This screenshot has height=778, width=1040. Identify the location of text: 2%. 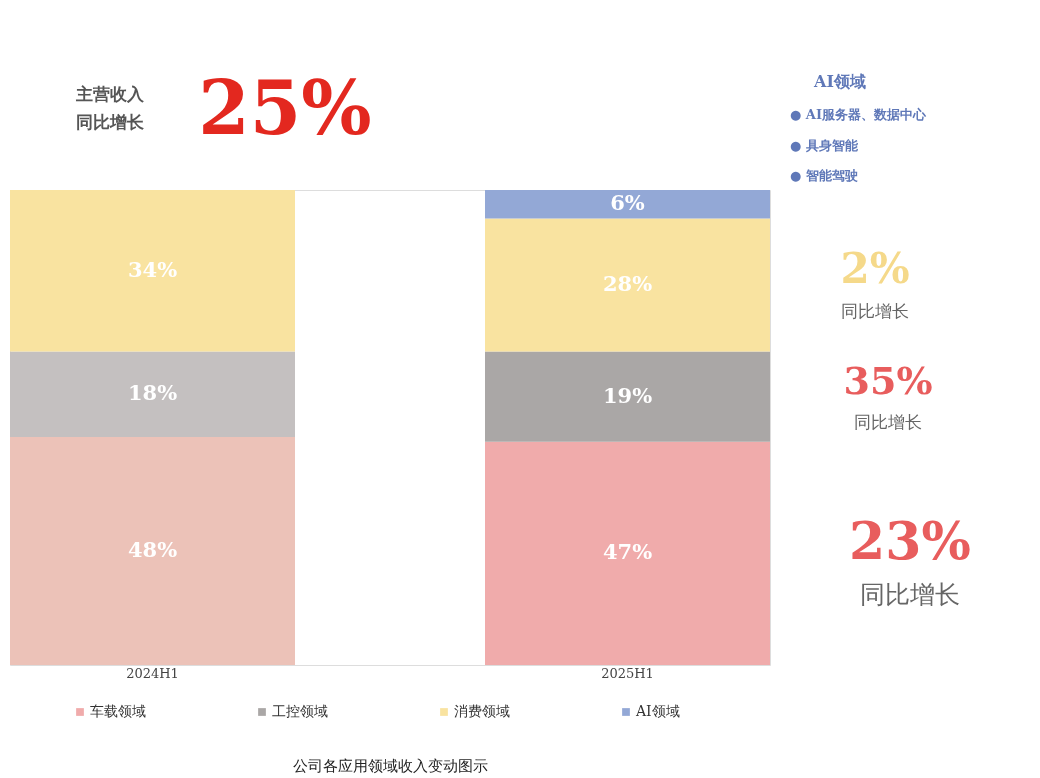
(875, 268).